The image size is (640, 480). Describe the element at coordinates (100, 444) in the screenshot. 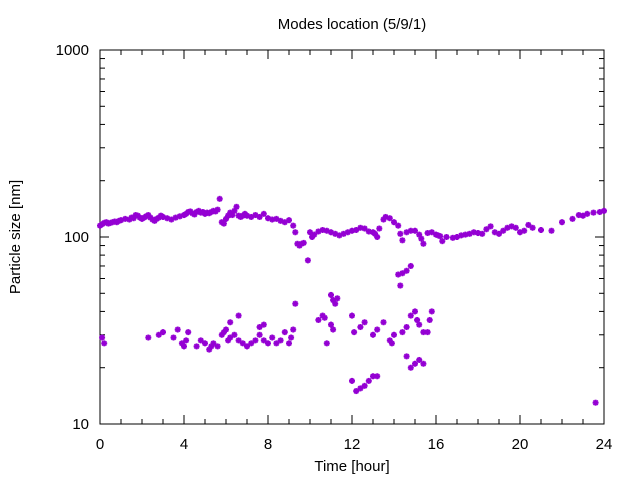

I see `x-tick-label: 0` at that location.